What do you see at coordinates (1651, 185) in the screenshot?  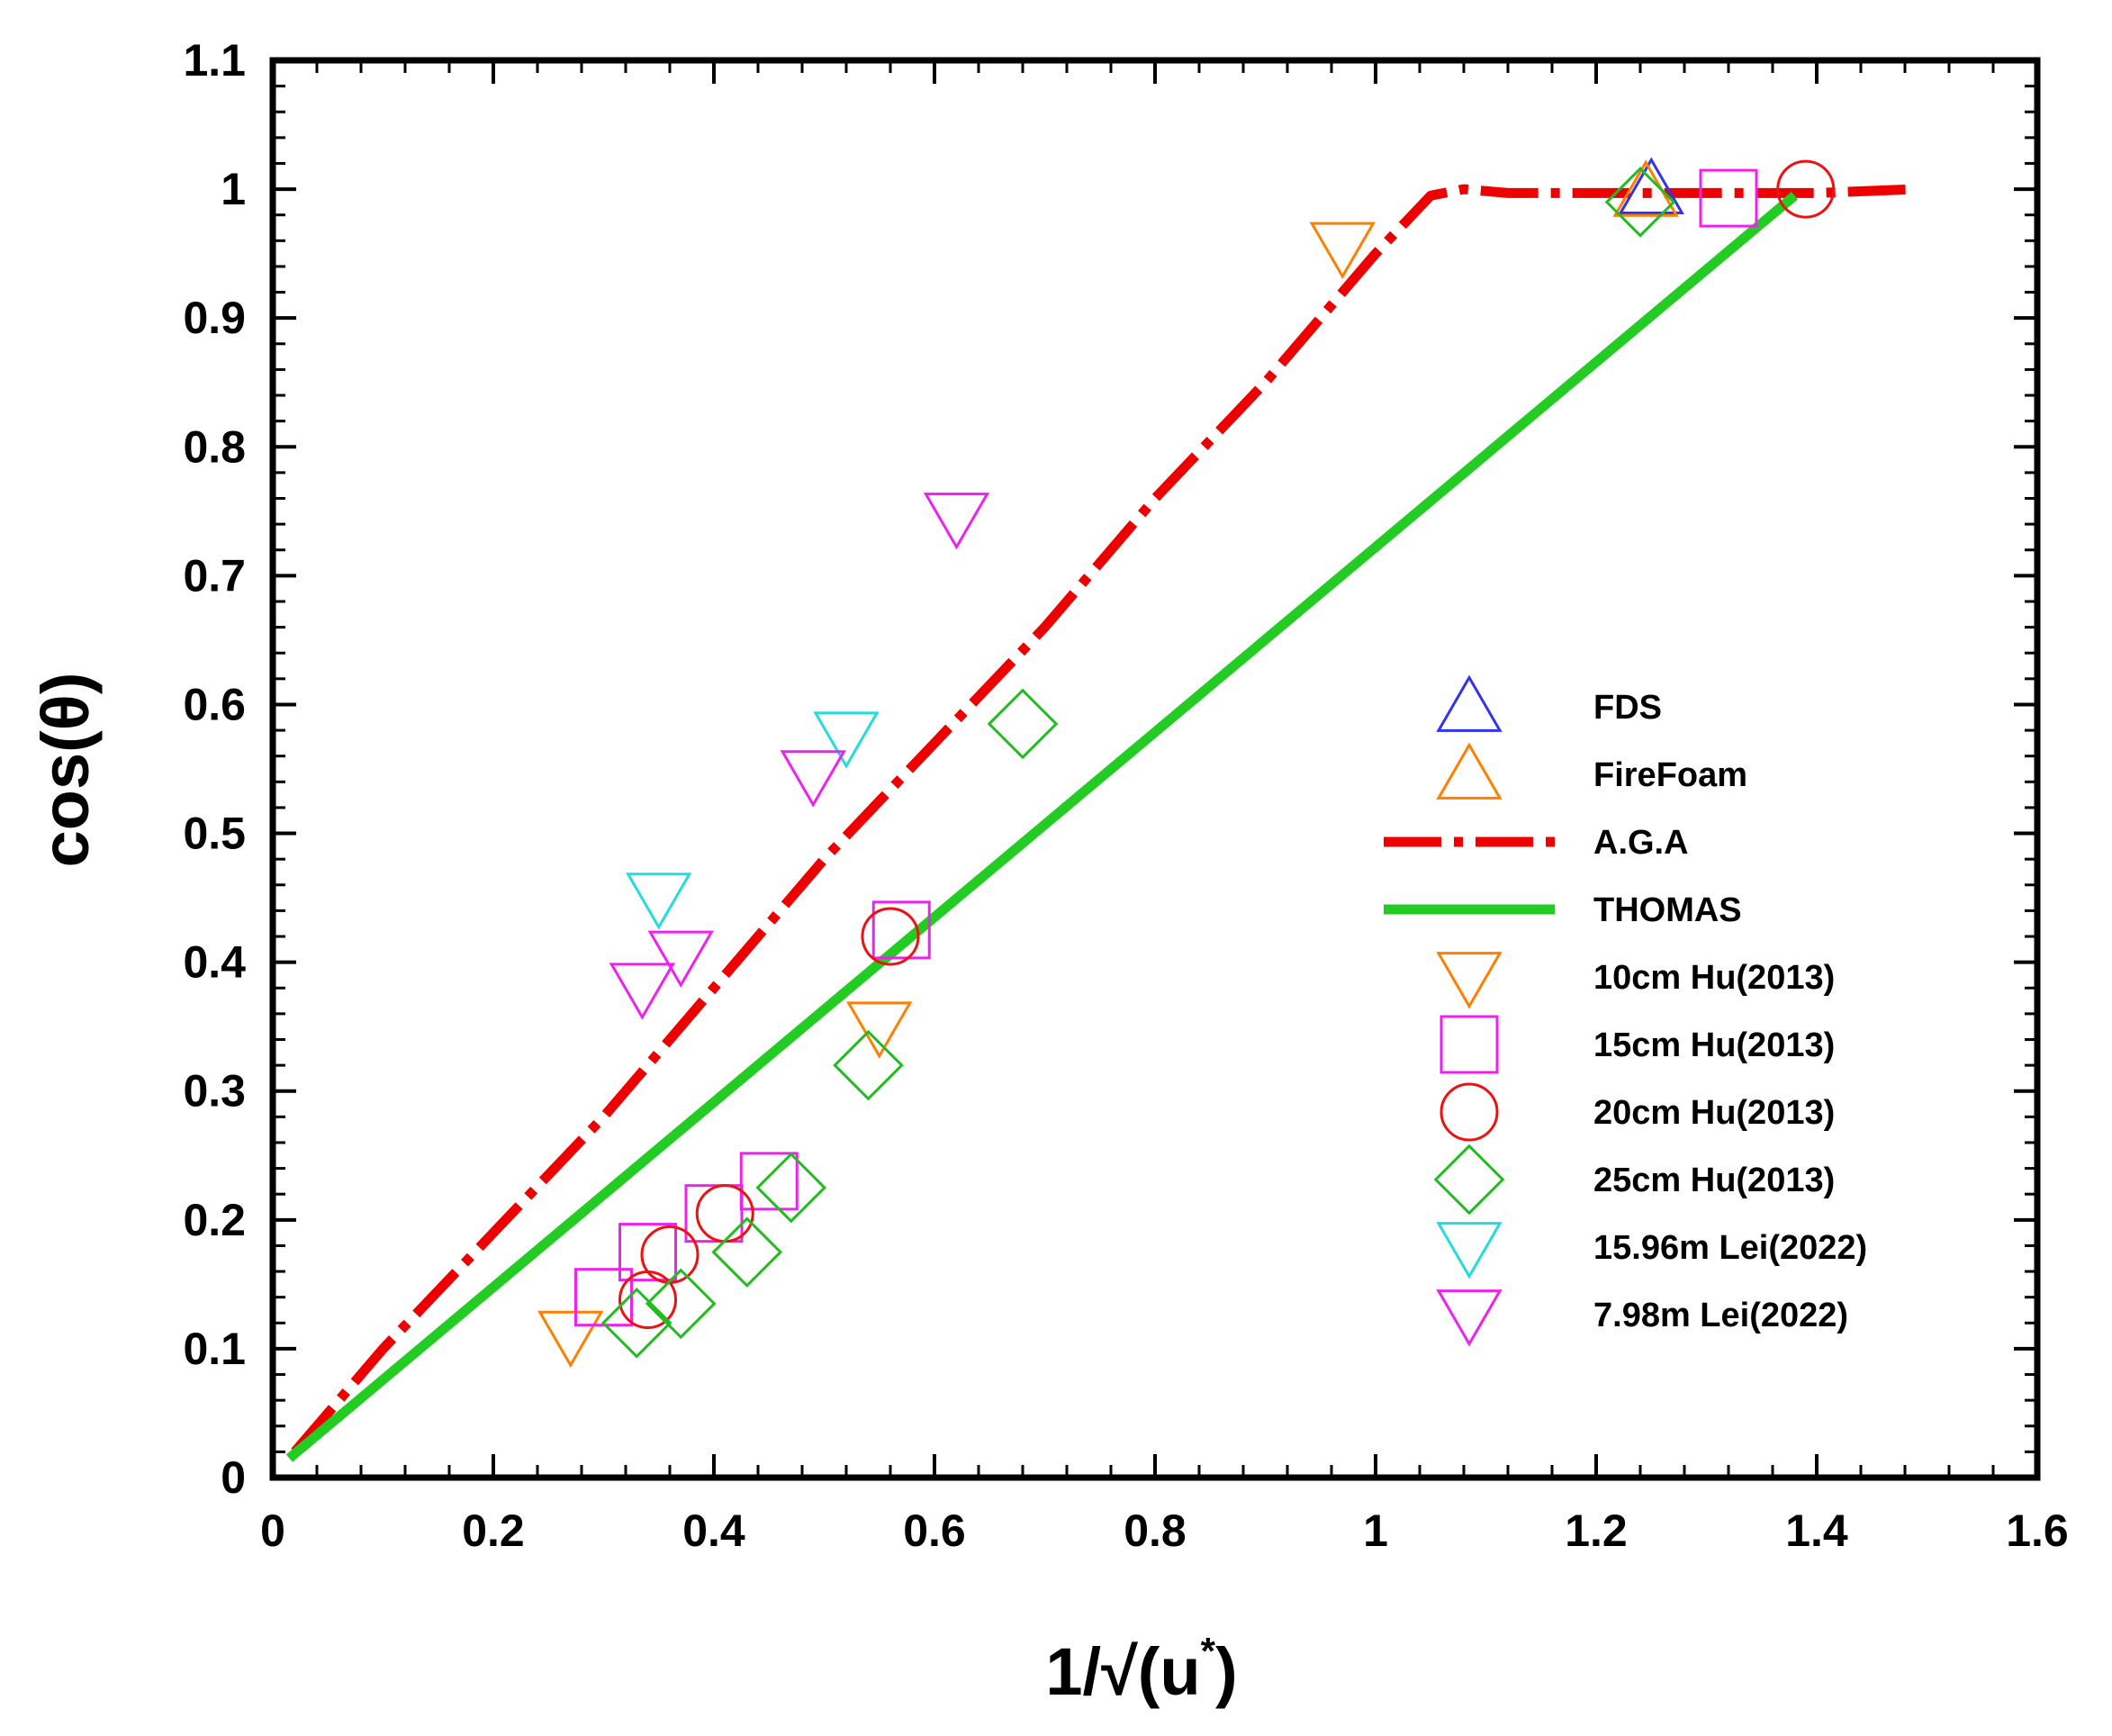 I see `point-fds` at bounding box center [1651, 185].